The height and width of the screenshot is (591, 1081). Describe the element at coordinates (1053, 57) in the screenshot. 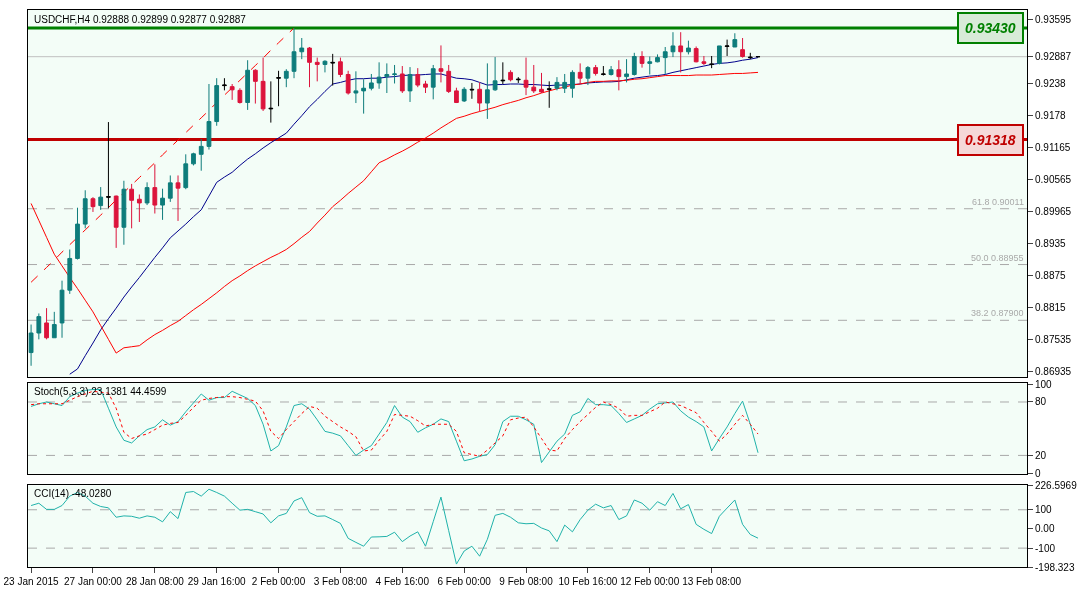

I see `y-tick-label: 0.92887` at that location.